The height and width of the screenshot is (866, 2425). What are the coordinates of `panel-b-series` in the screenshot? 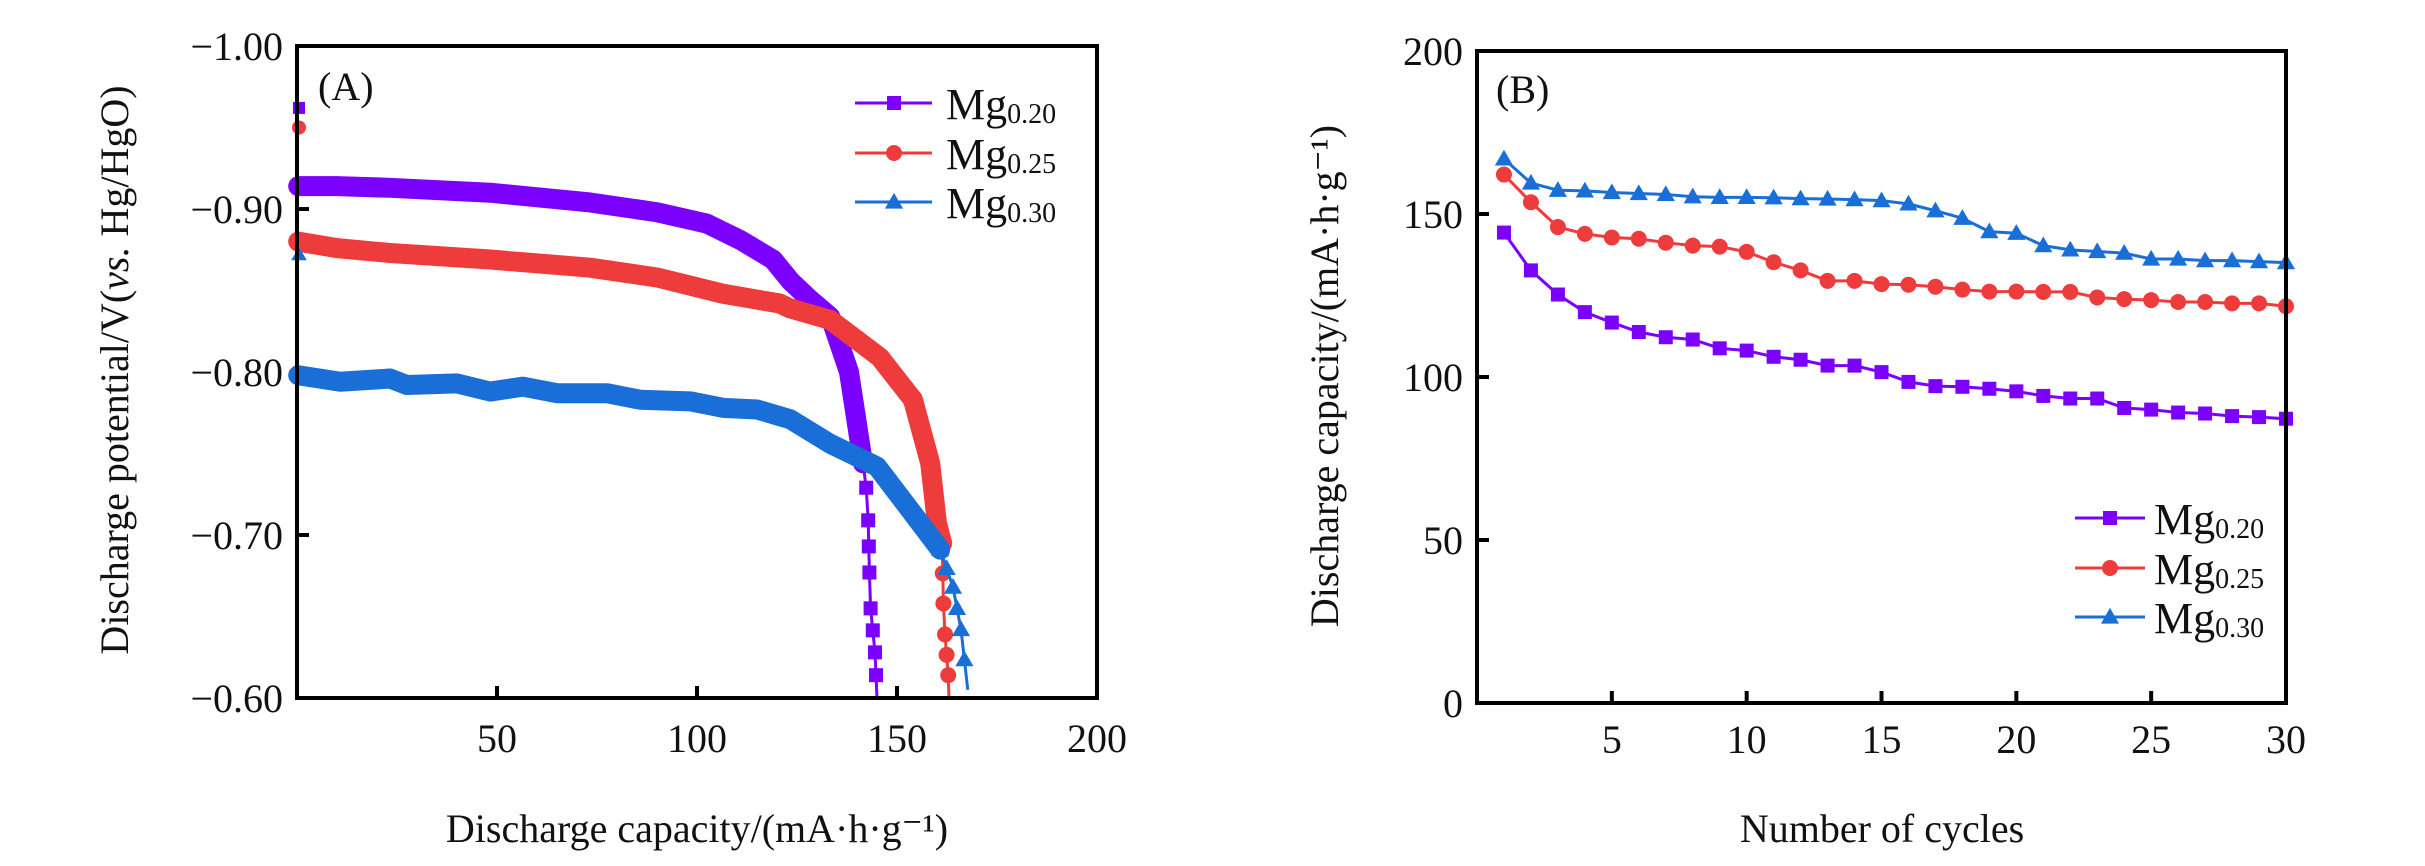 It's located at (1895, 287).